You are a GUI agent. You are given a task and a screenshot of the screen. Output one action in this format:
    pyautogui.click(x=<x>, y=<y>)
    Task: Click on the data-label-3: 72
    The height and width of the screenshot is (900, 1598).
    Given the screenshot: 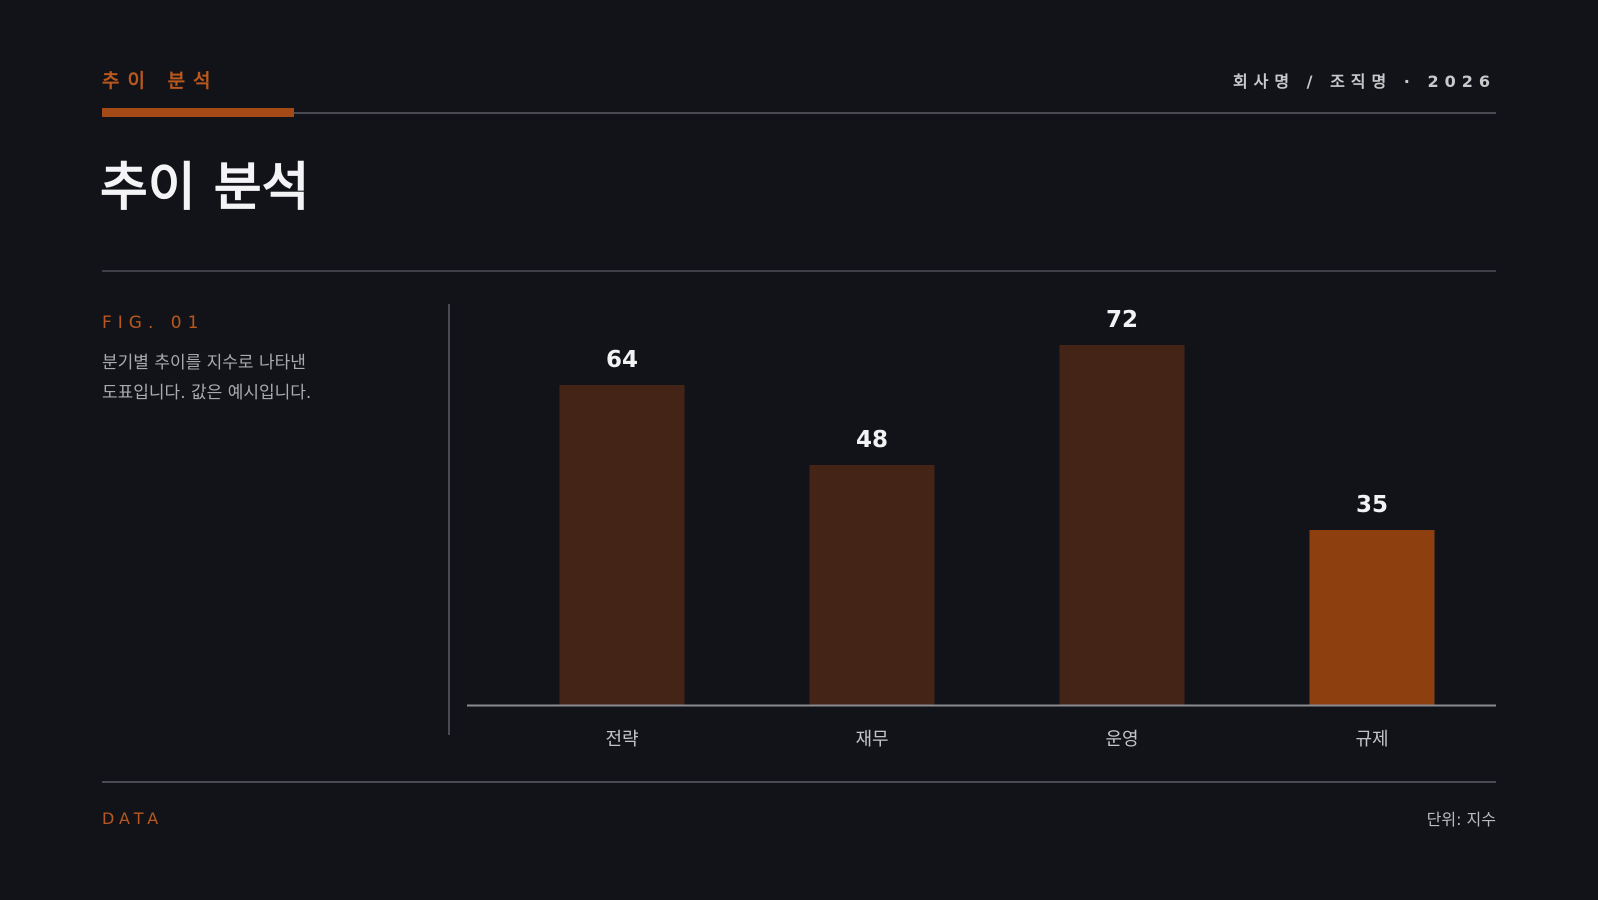 What is the action you would take?
    pyautogui.click(x=1122, y=320)
    